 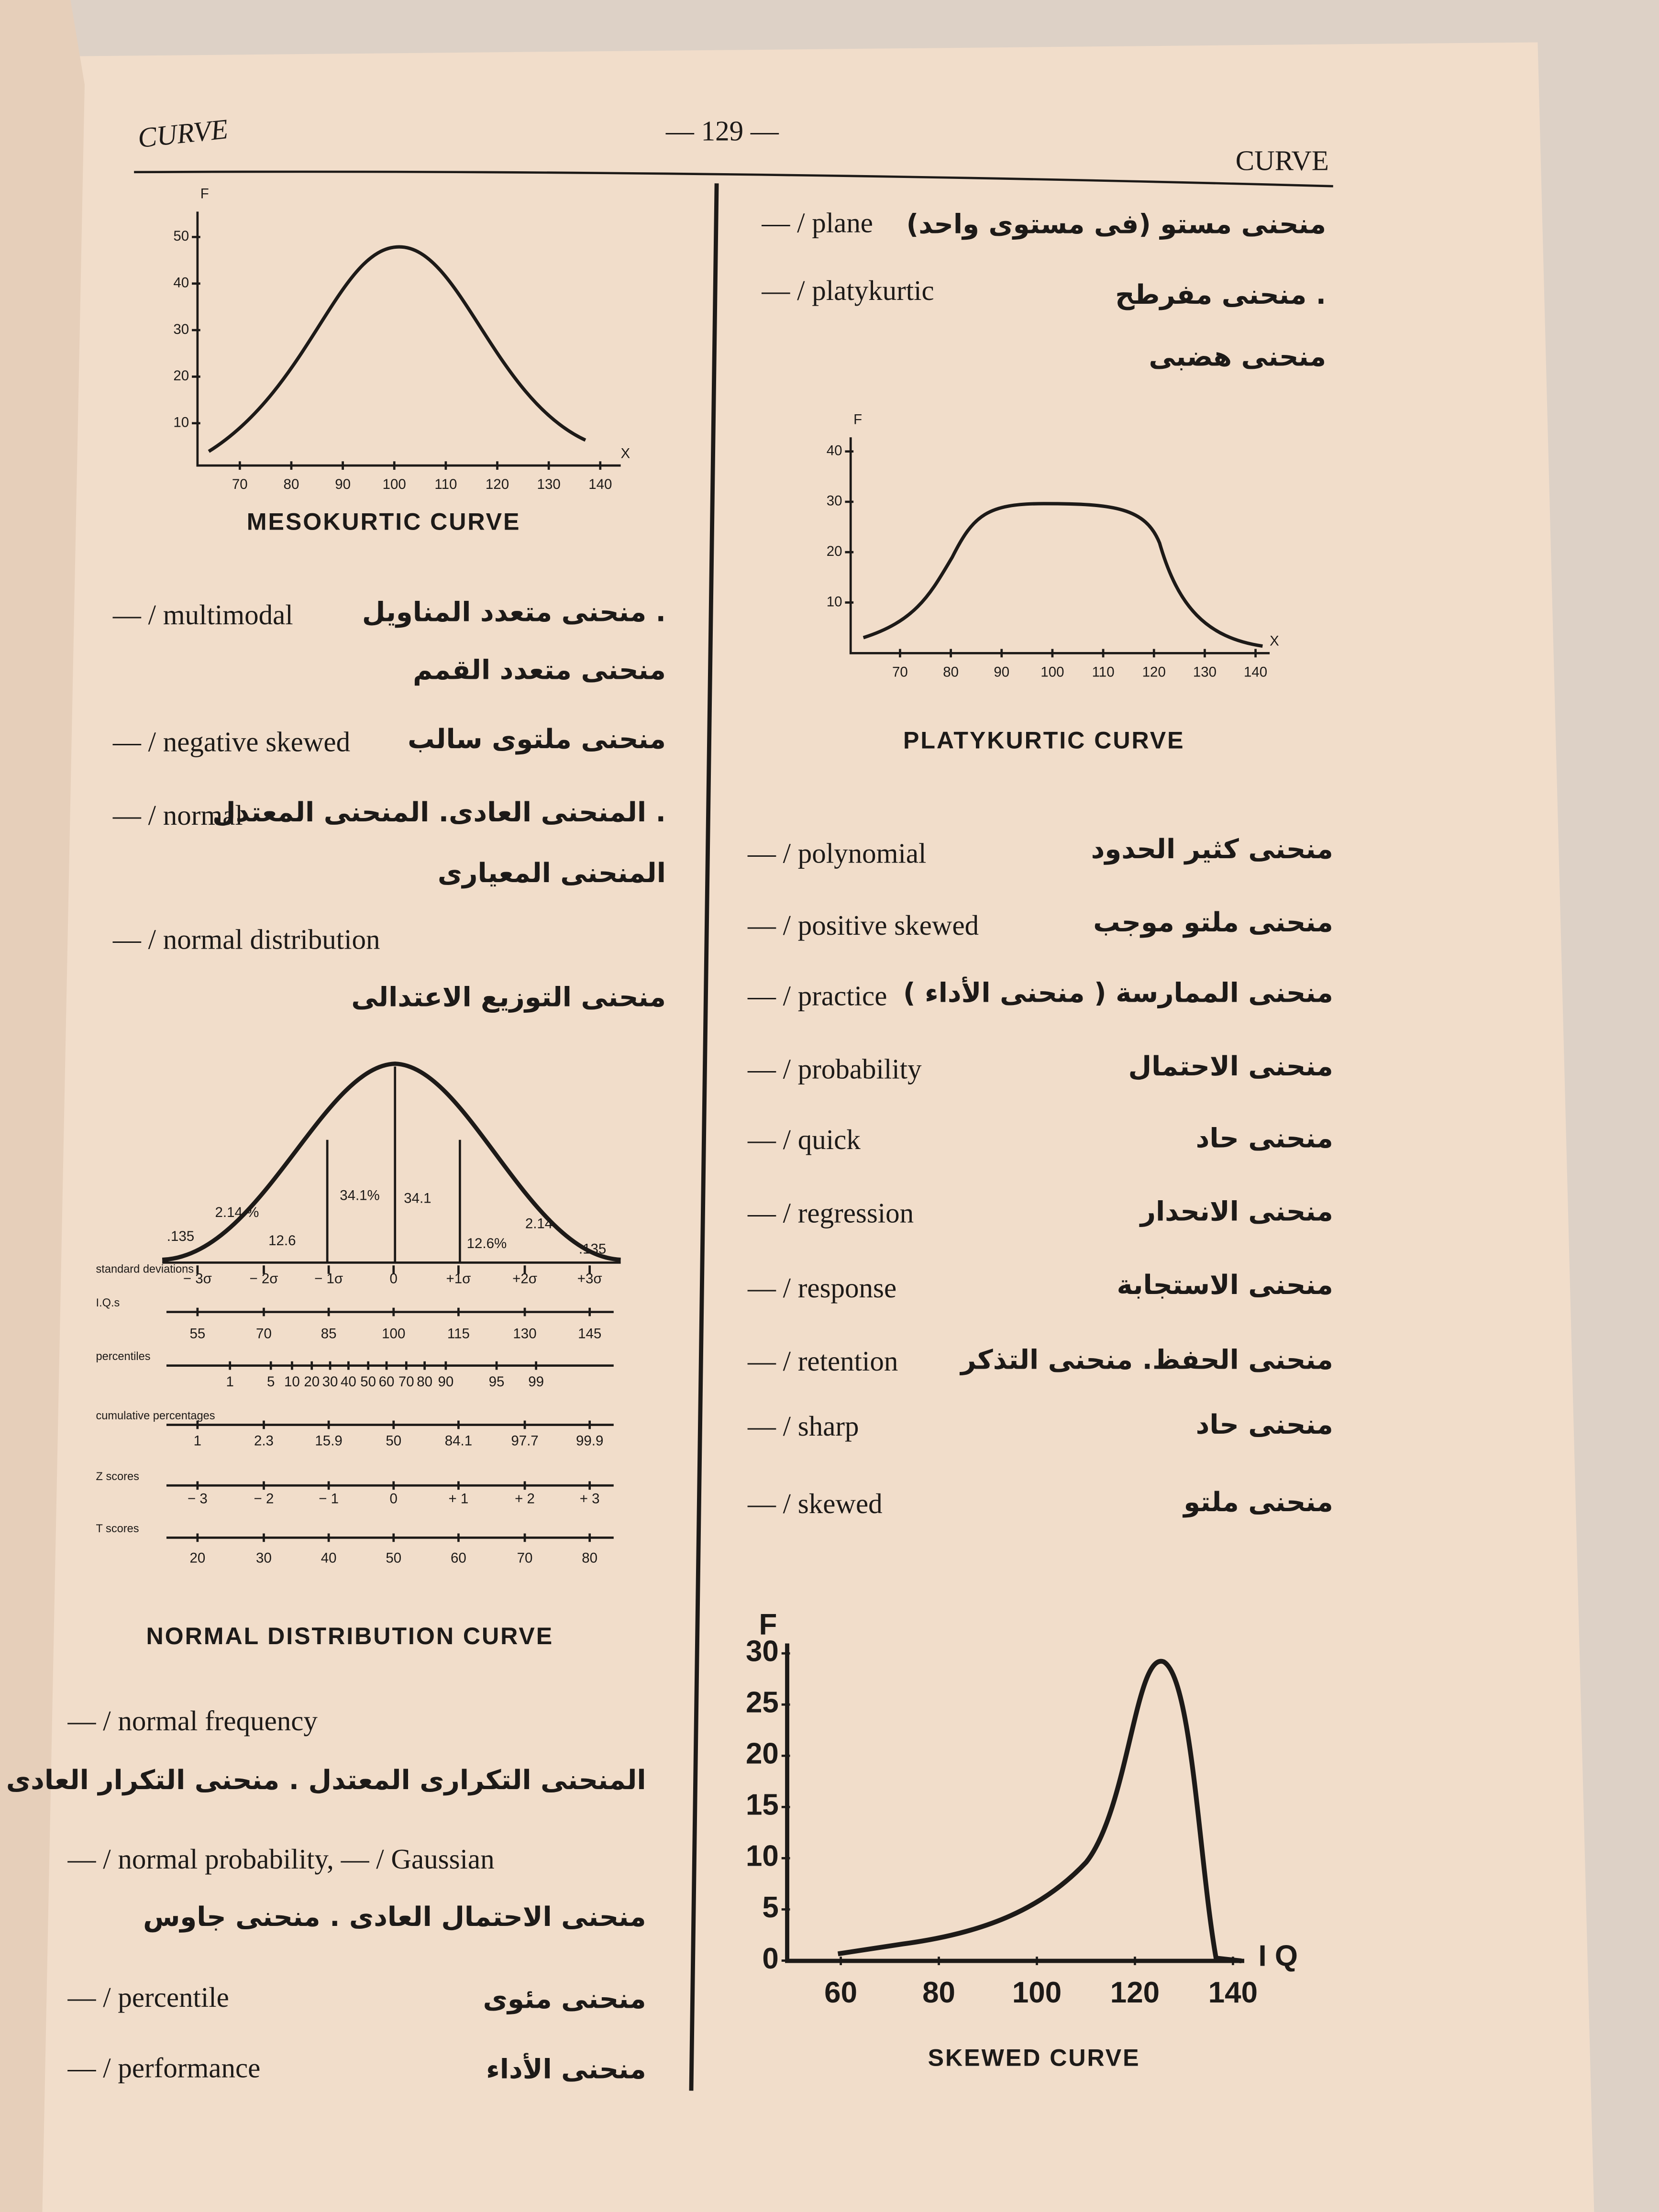 I want to click on row-value: 85, so click(x=329, y=1334).